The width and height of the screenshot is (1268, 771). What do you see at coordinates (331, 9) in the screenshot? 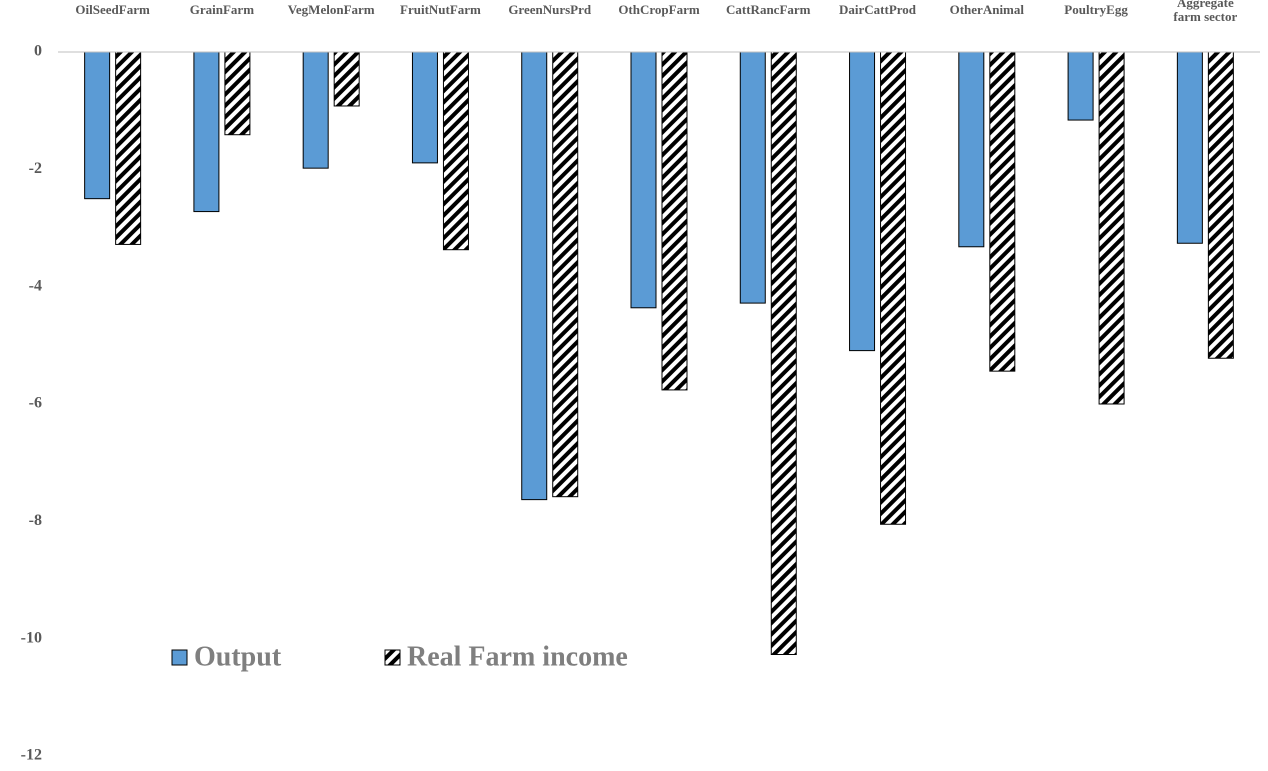
I see `x-tick-label: VegMelonFarm` at bounding box center [331, 9].